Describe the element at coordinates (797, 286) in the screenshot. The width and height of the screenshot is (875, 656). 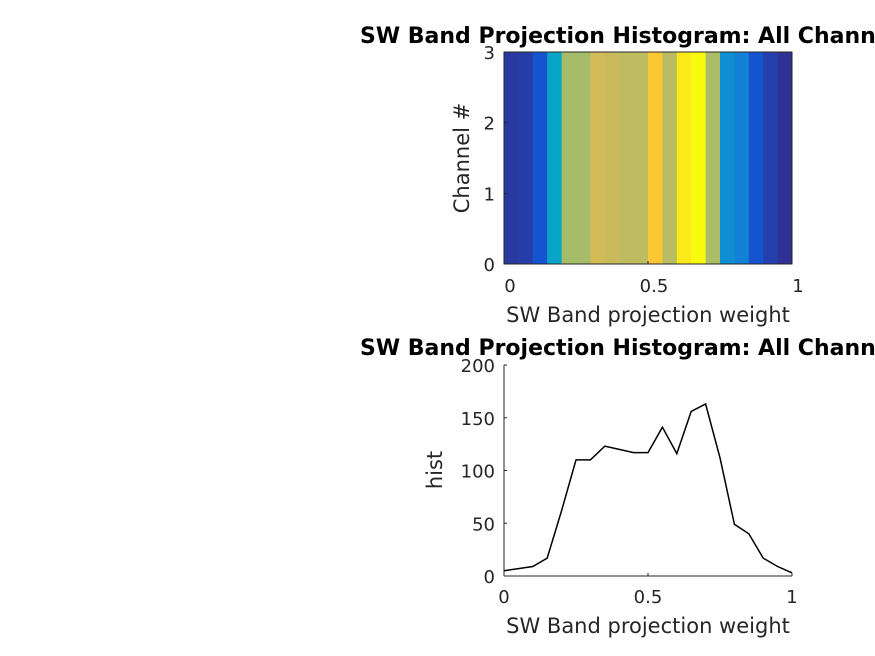
I see `heatmap-x-tick-label: 1` at that location.